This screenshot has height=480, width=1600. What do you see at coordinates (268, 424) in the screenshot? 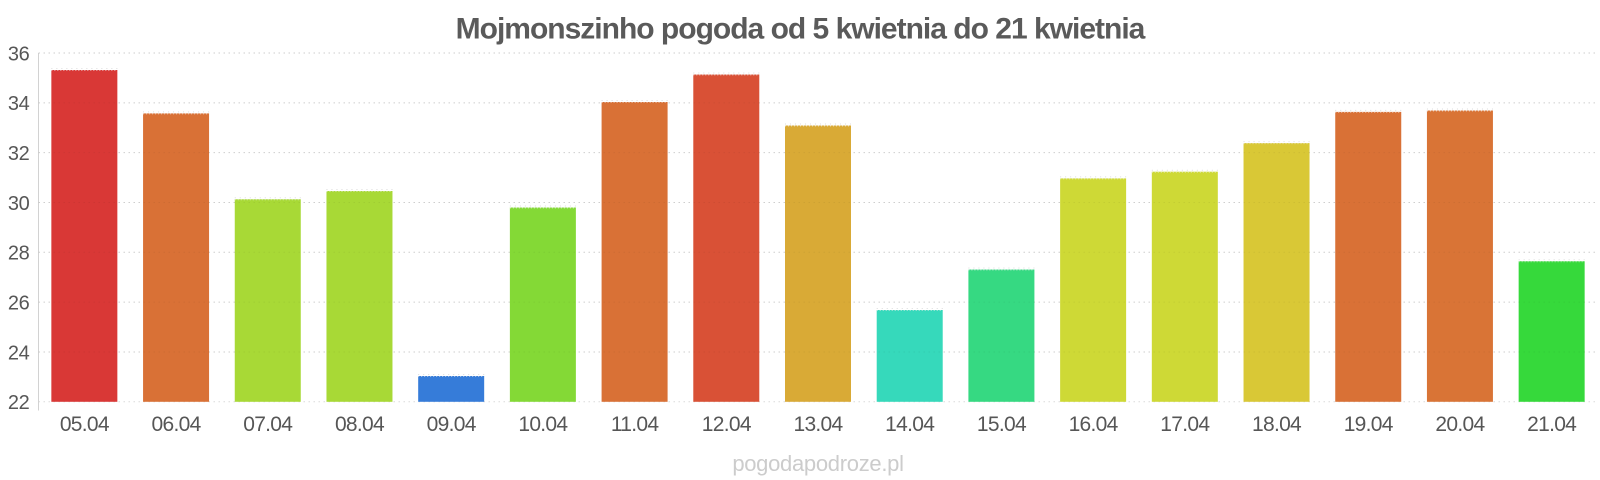
I see `svg-text: 07.04` at bounding box center [268, 424].